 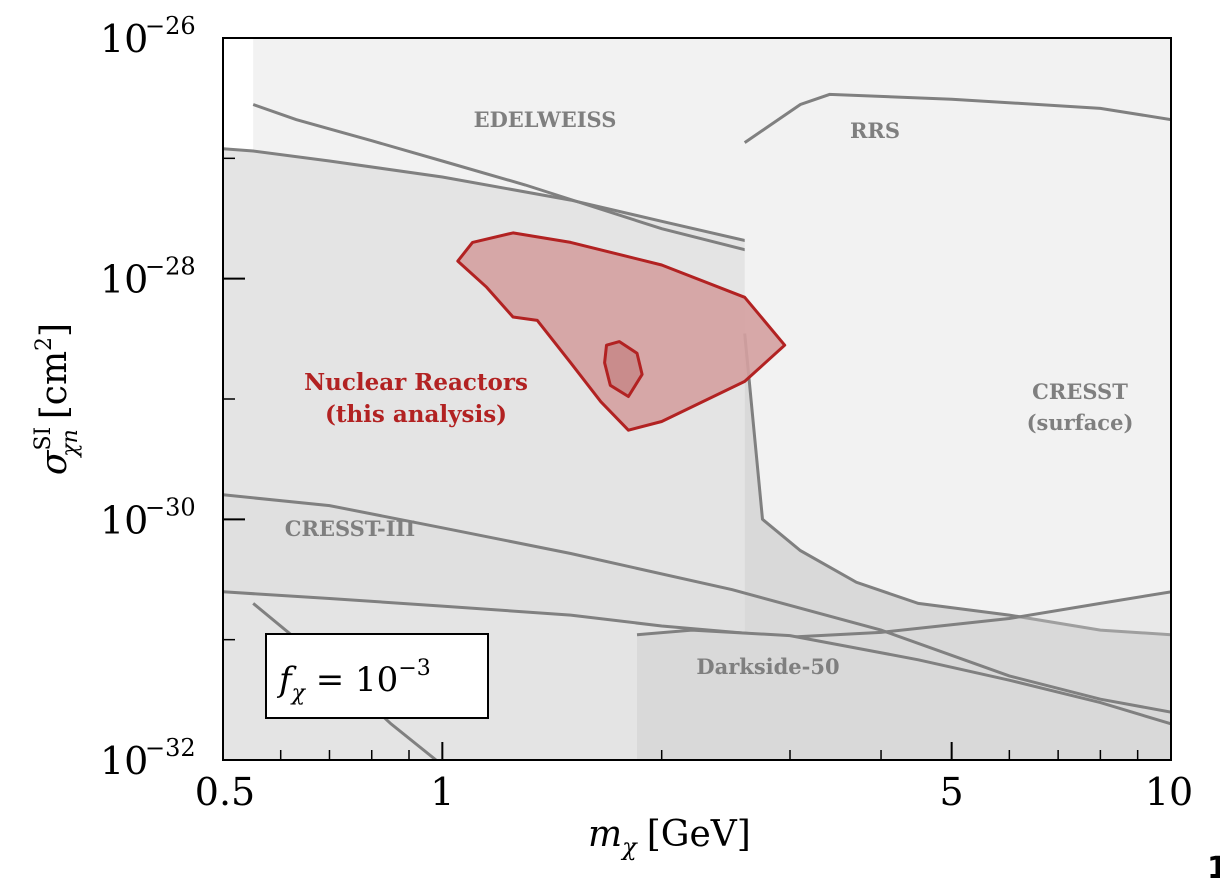 I want to click on region-label-edelweiss-0: EDELWEISS, so click(x=545, y=119).